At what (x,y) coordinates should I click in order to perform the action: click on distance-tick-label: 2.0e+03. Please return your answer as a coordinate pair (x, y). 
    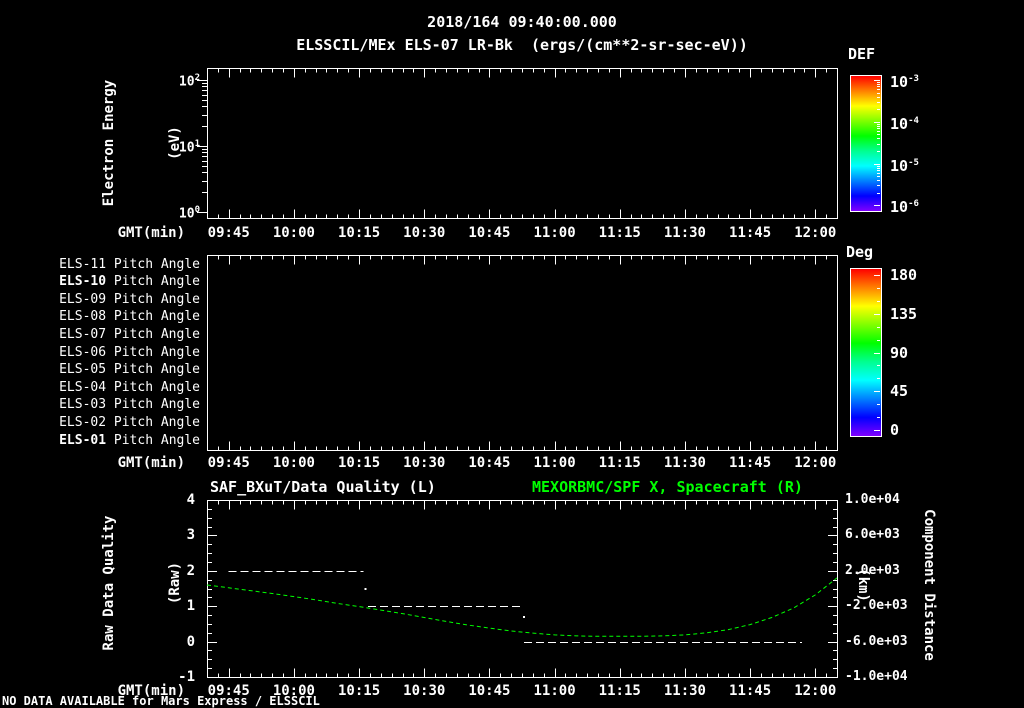
    Looking at the image, I should click on (872, 570).